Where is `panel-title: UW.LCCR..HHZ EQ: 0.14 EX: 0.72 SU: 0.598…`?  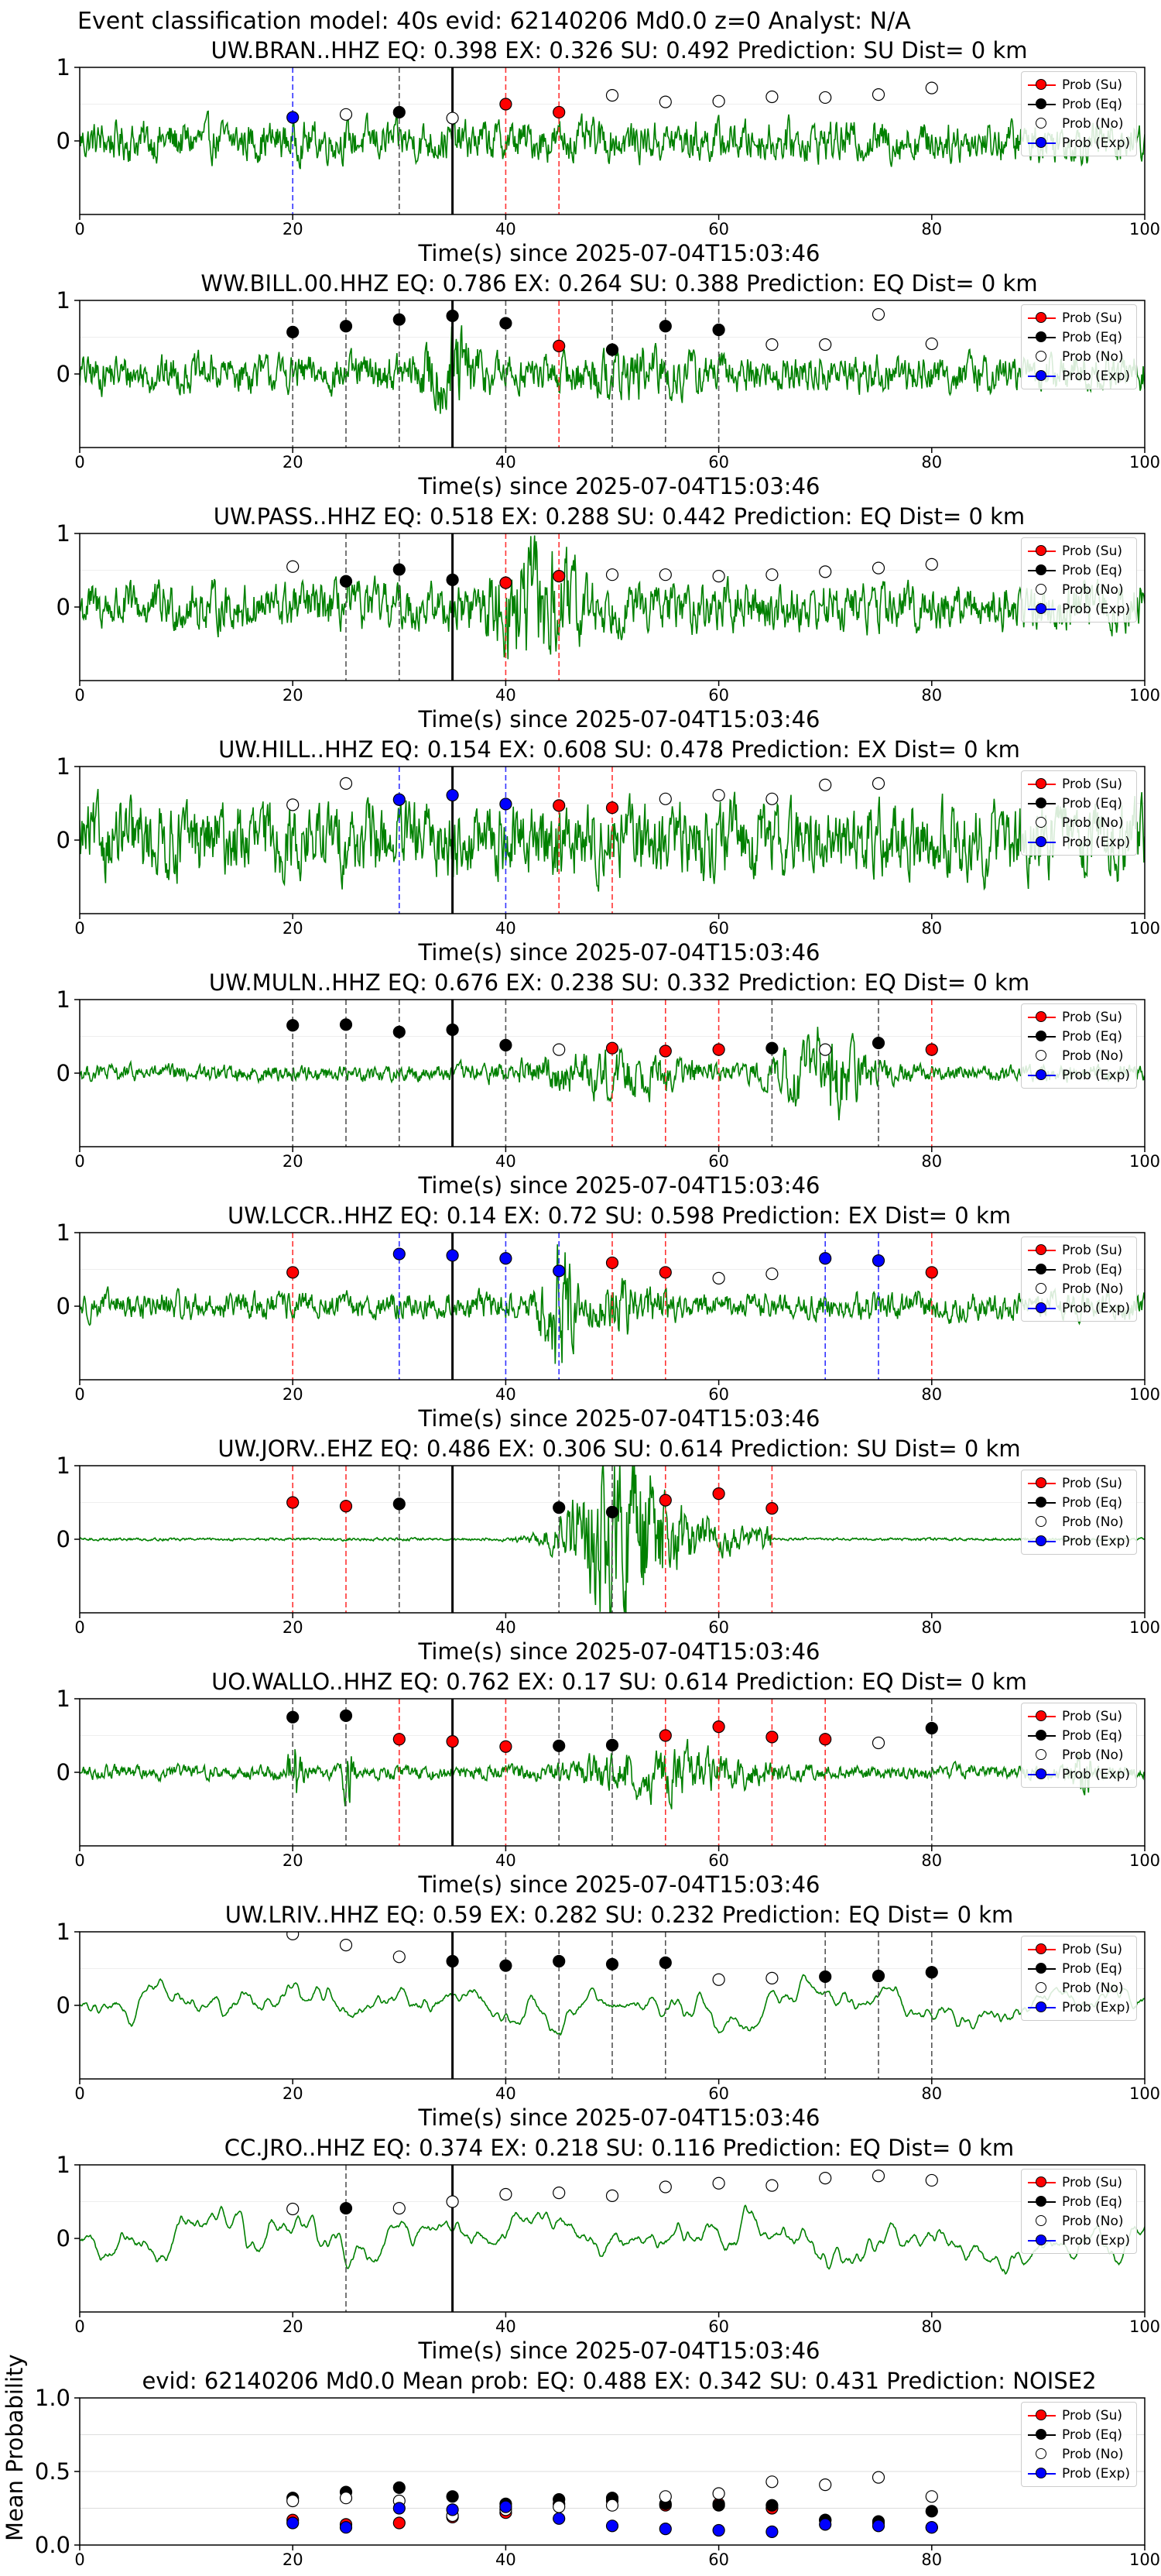
panel-title: UW.LCCR..HHZ EQ: 0.14 EX: 0.72 SU: 0.598… is located at coordinates (619, 1215).